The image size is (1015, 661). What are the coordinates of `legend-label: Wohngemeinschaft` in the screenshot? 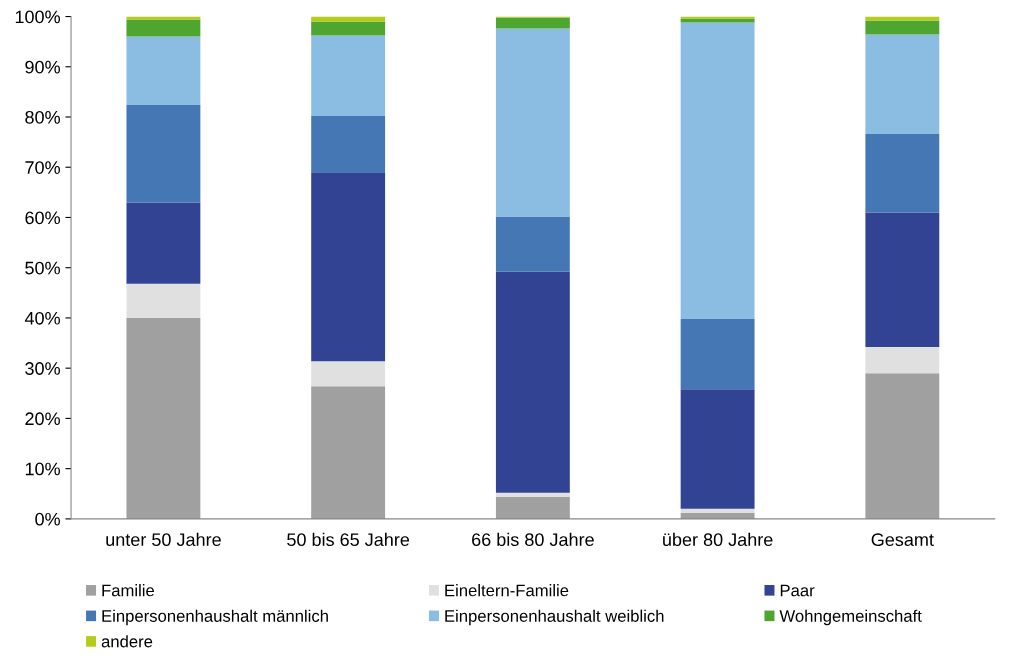 It's located at (850, 617).